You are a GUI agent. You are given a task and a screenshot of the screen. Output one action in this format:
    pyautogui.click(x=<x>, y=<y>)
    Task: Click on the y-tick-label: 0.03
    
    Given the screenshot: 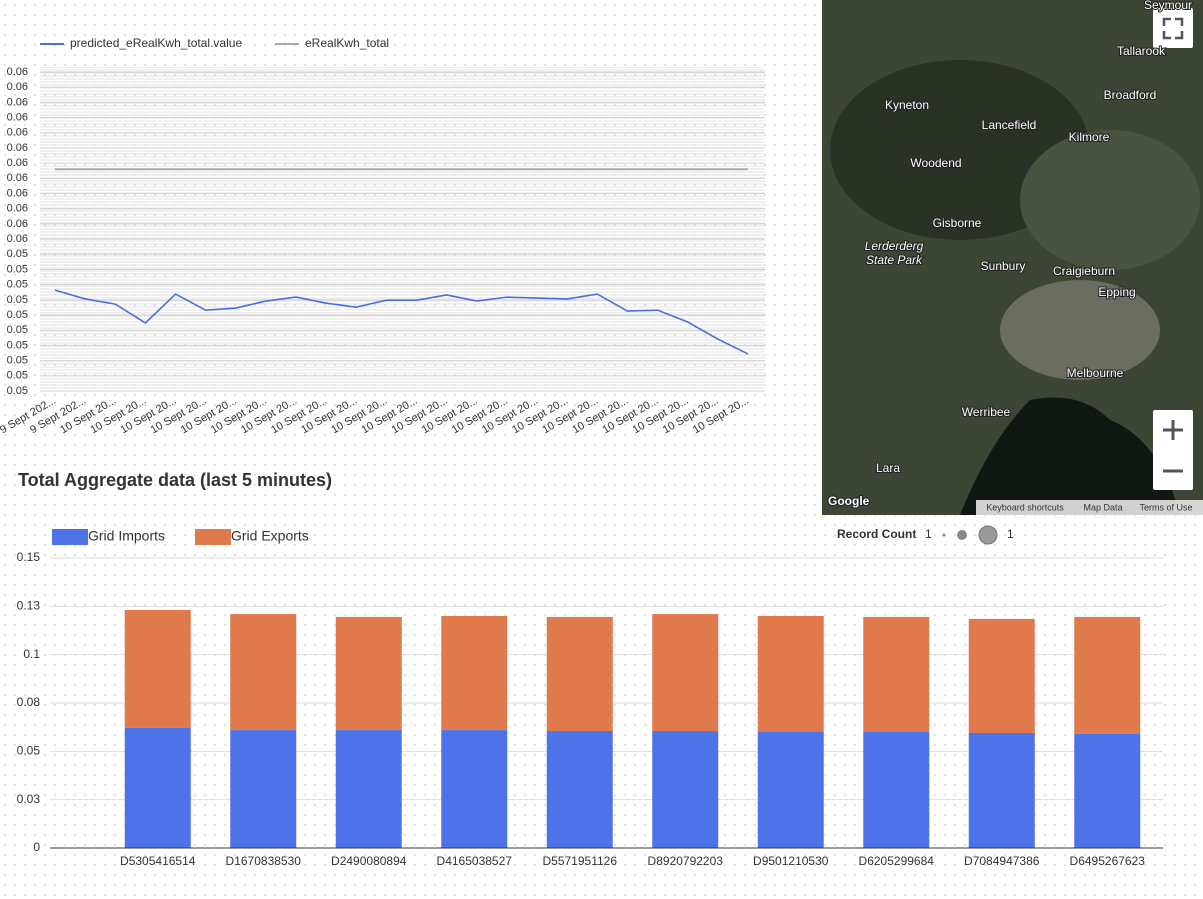 What is the action you would take?
    pyautogui.click(x=29, y=799)
    